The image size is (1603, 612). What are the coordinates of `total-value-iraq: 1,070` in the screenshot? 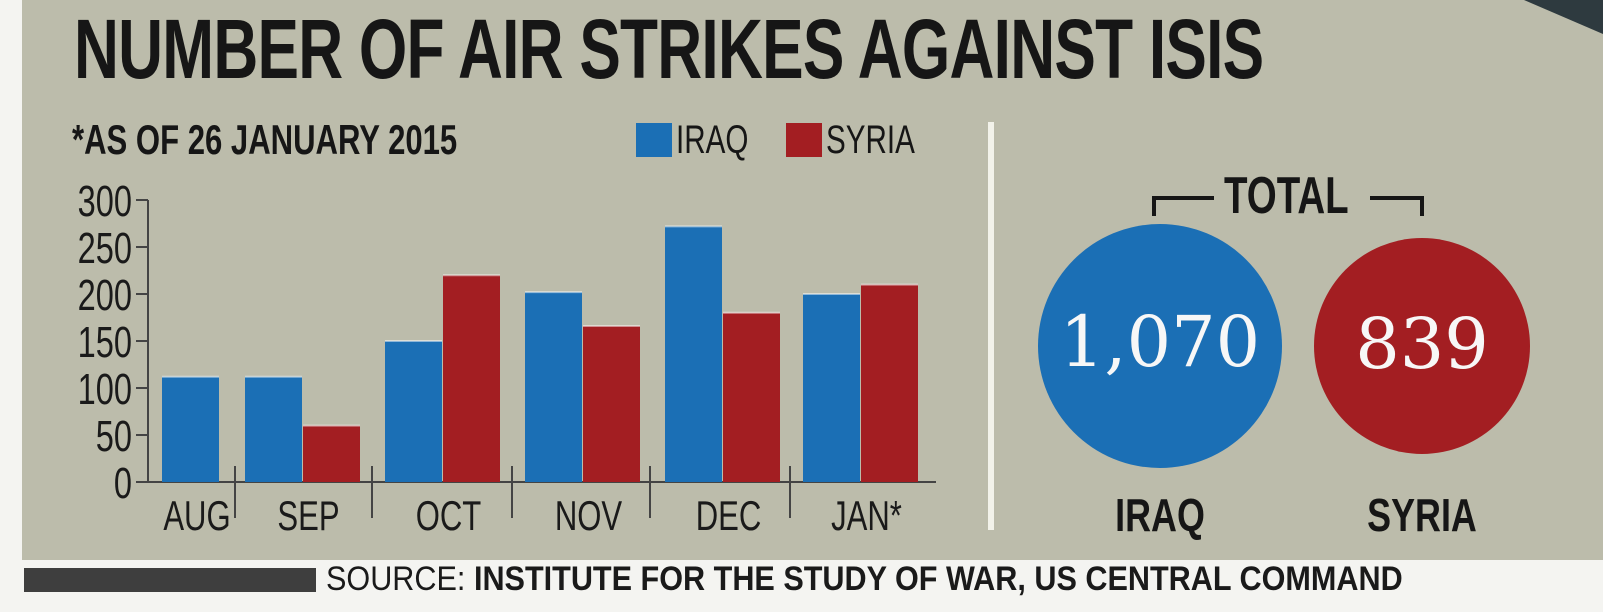 It's located at (1160, 342).